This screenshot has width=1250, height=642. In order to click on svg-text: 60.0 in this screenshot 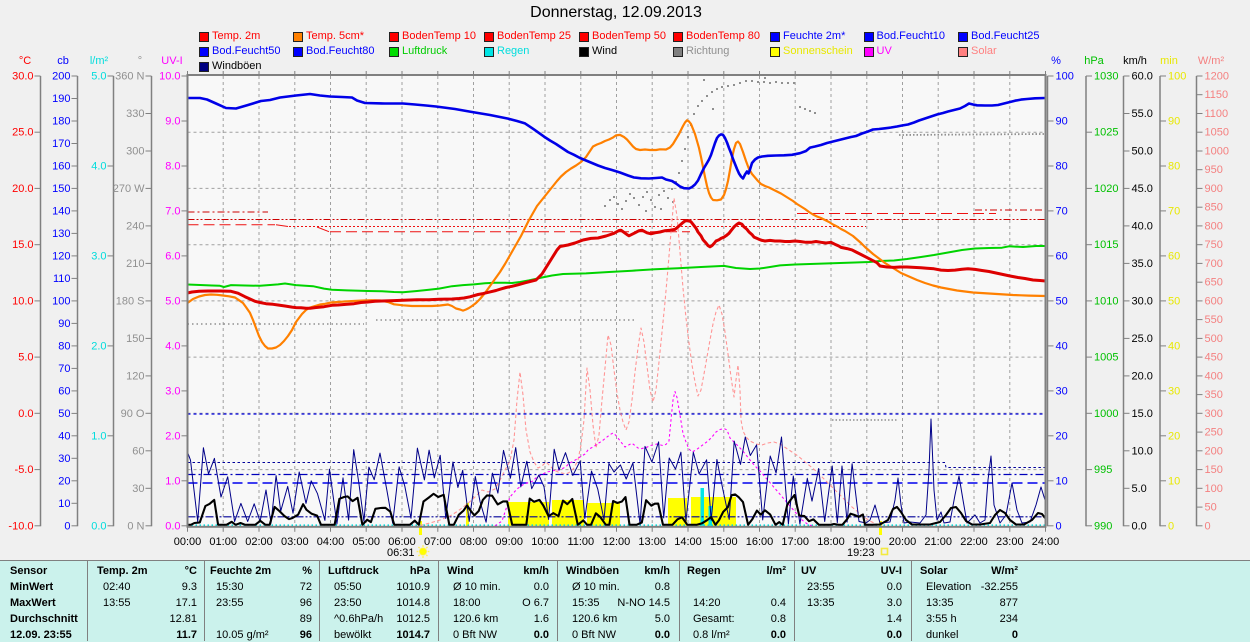, I will do `click(1142, 77)`.